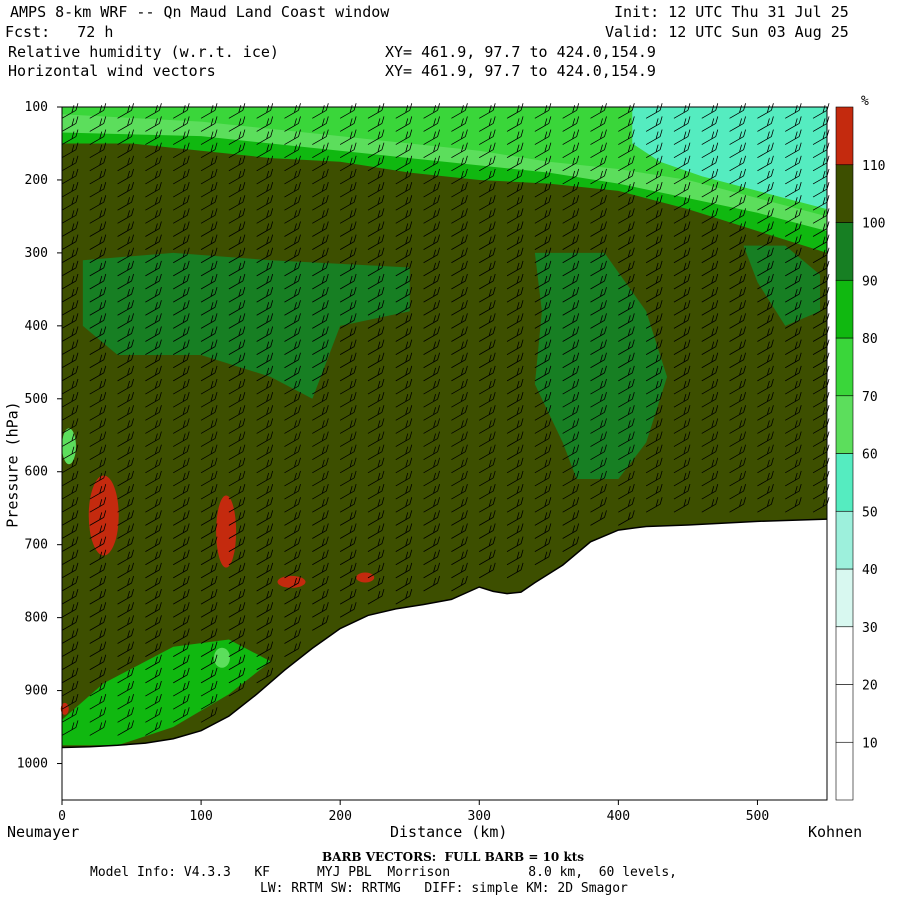 This screenshot has height=900, width=900. I want to click on barb-note: BARB VECTORS: FULL BARB = 10 kts, so click(453, 857).